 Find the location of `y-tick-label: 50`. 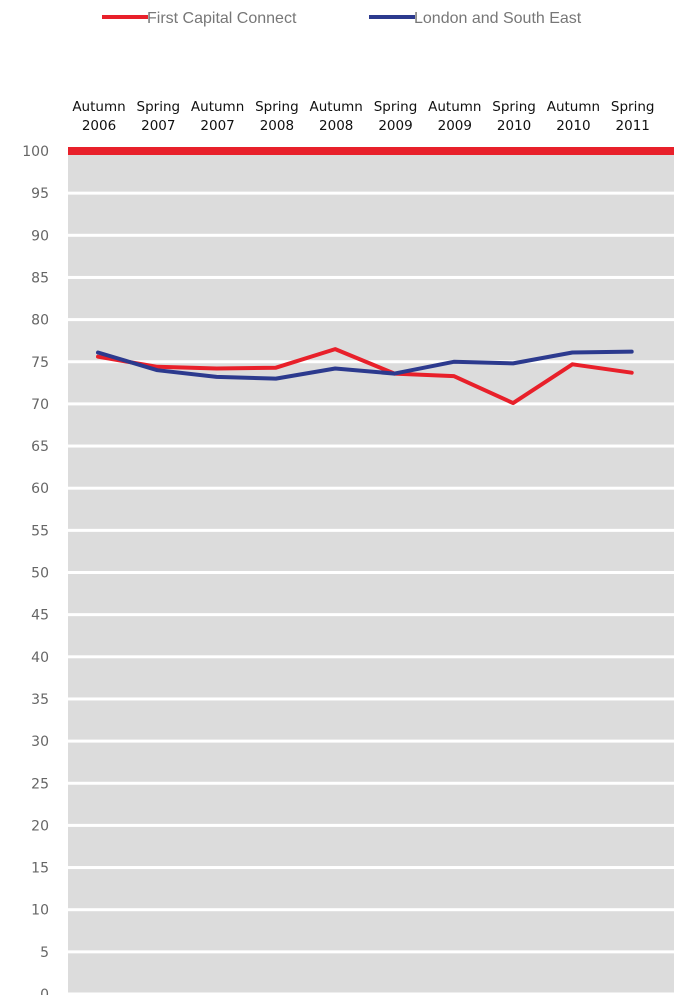

y-tick-label: 50 is located at coordinates (40, 574).